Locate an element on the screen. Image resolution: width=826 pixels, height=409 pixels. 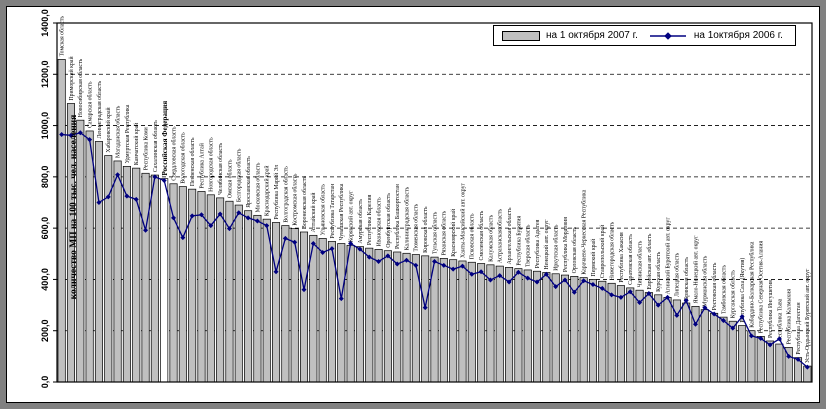
bar-label: Карачаево-Черкесская Республика is located at coordinates (584, 231).